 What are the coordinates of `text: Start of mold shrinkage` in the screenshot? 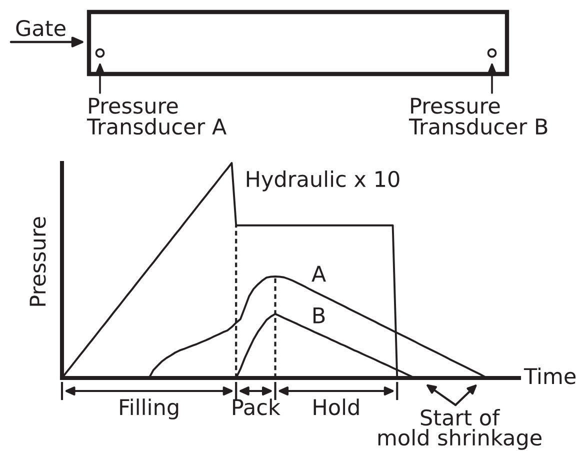 It's located at (460, 429).